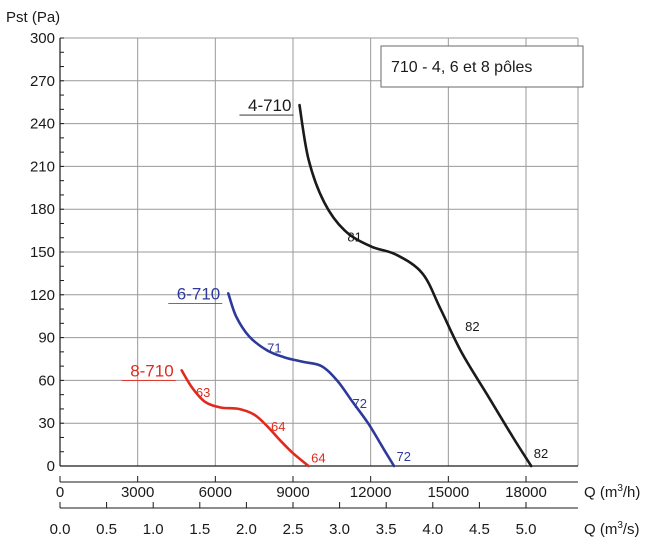 The width and height of the screenshot is (648, 548). What do you see at coordinates (526, 492) in the screenshot?
I see `x-tick-label: 18000` at bounding box center [526, 492].